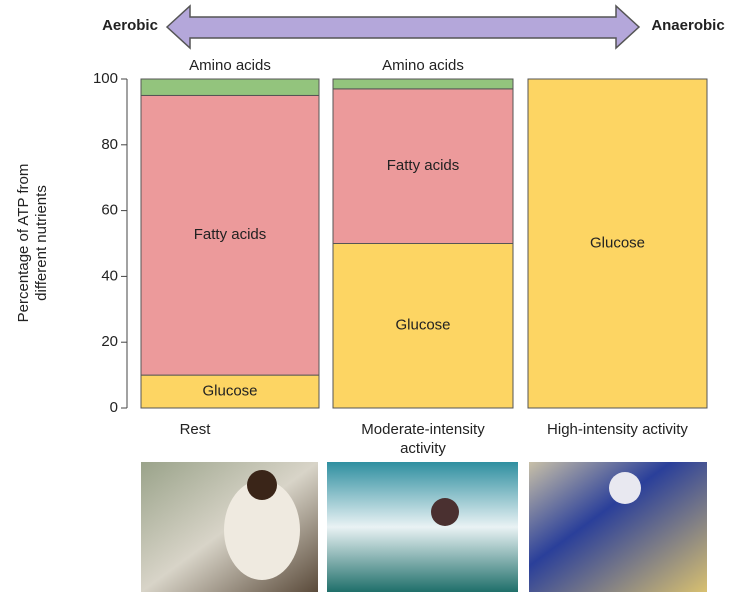 This screenshot has height=594, width=739. I want to click on x-tick-label: Moderate-intensity activity, so click(423, 439).